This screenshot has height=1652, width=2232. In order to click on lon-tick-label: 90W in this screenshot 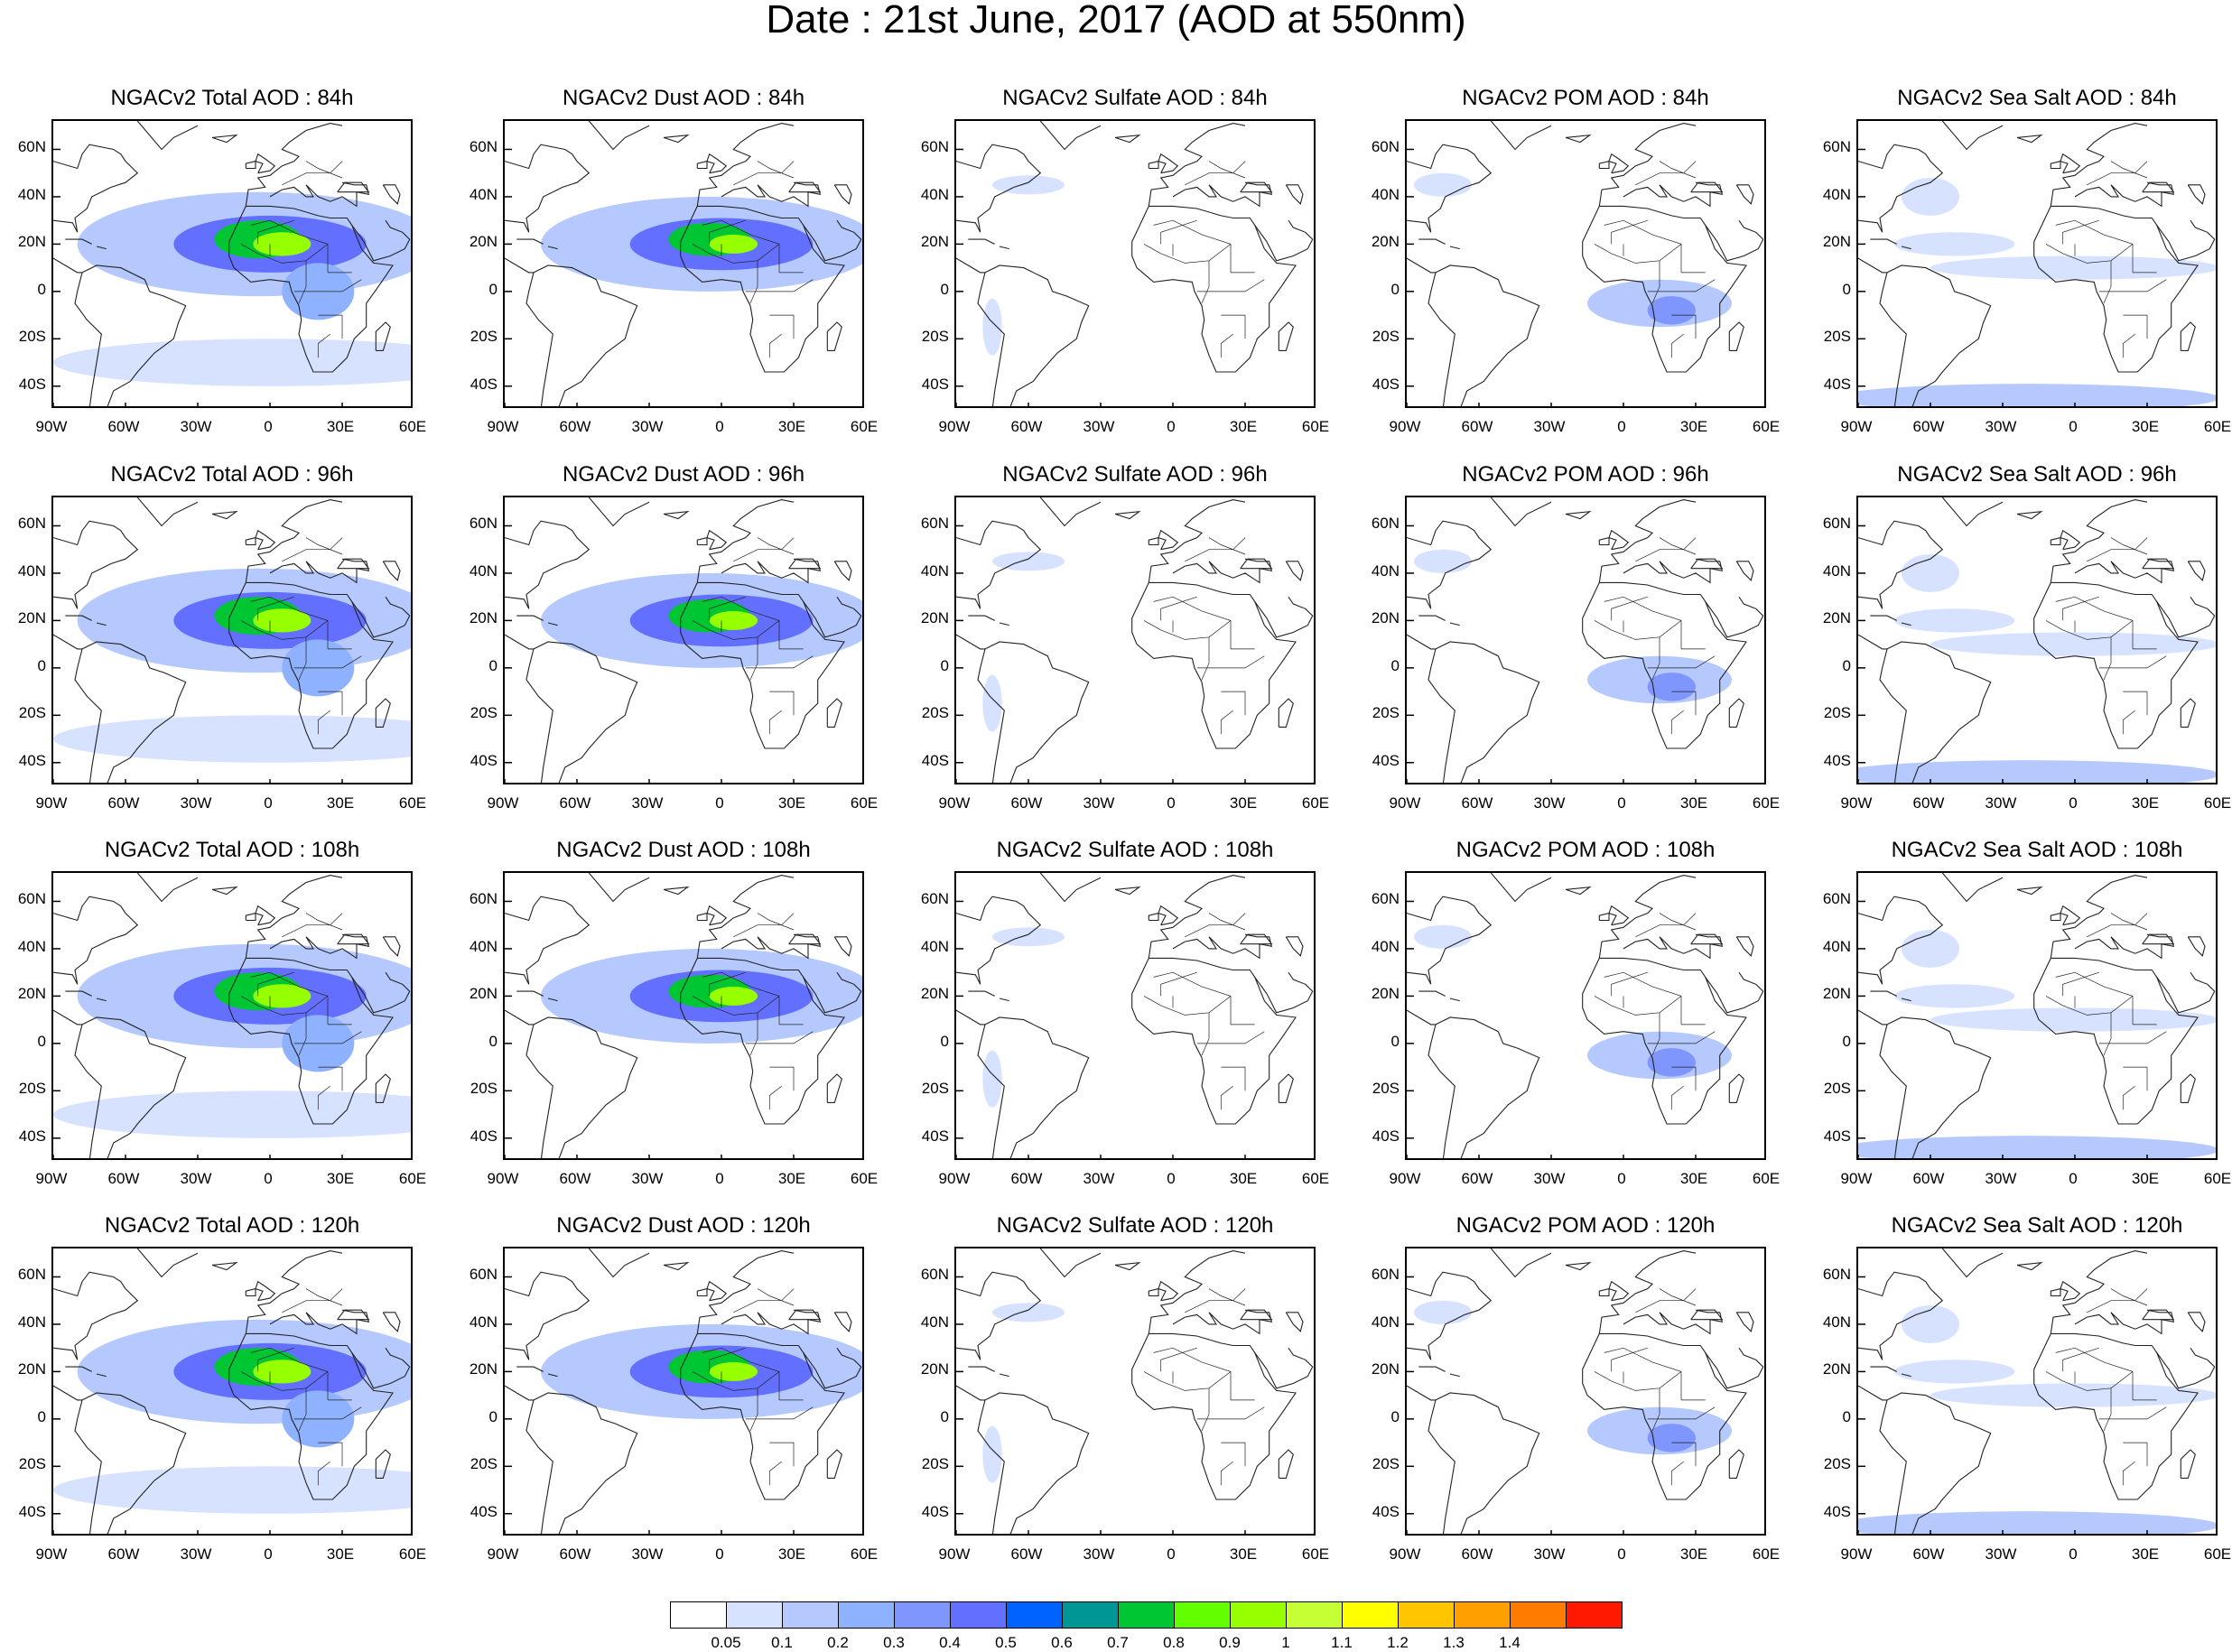, I will do `click(1405, 1178)`.